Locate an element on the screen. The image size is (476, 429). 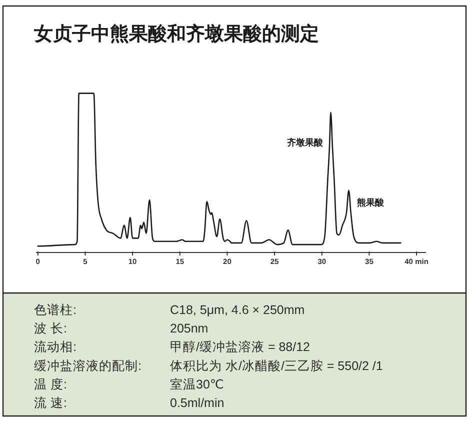
annotation: 温 度: is located at coordinates (50, 384).